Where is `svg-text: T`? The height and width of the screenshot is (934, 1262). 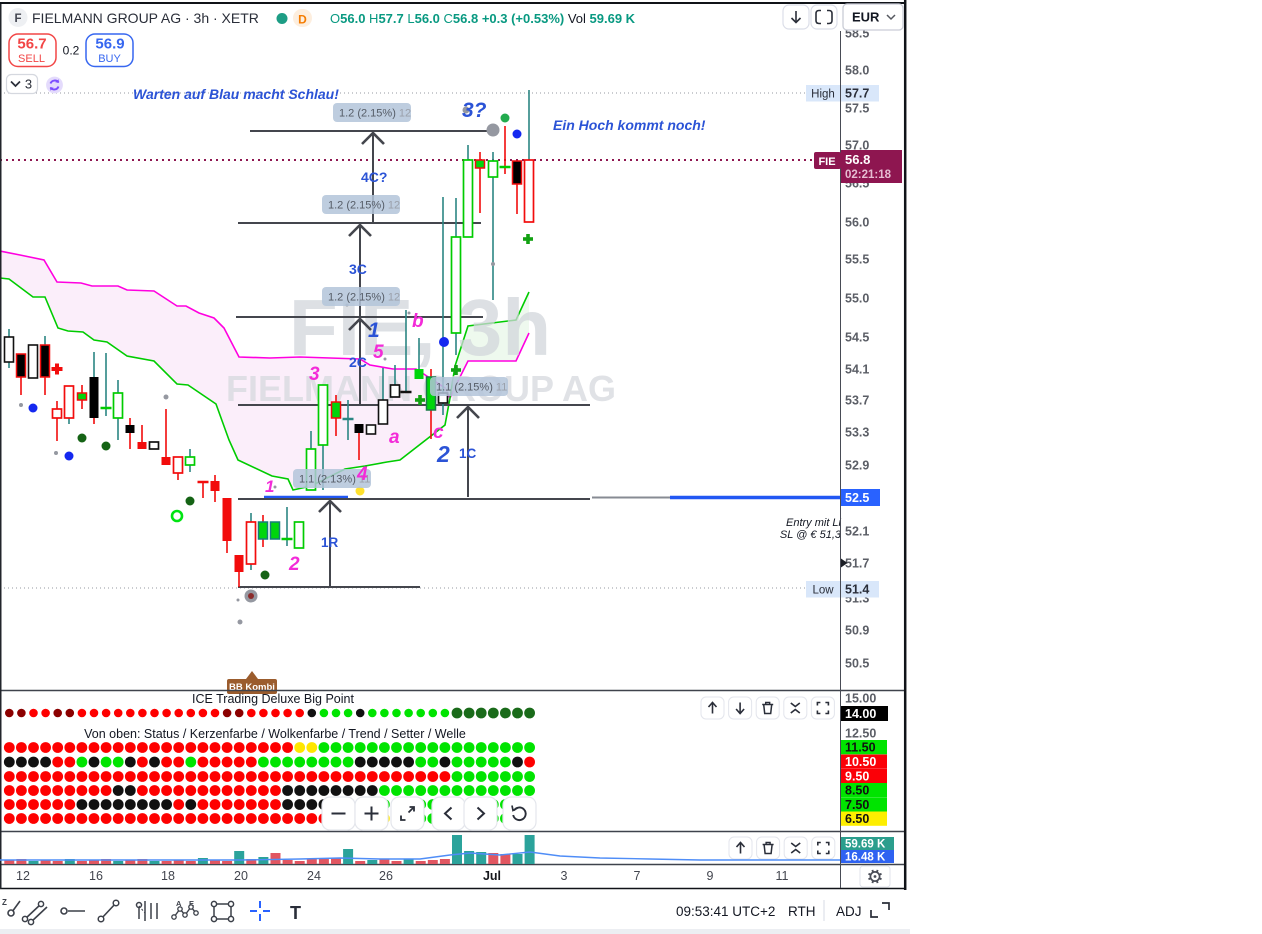 svg-text: T is located at coordinates (295, 913).